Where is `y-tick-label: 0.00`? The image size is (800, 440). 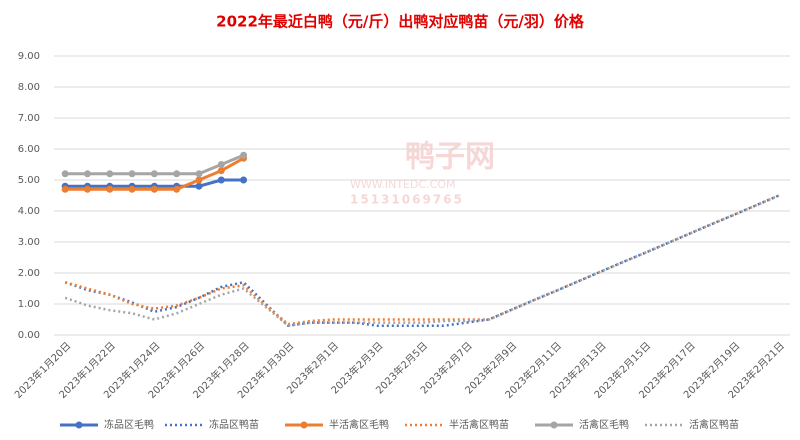
y-tick-label: 0.00 is located at coordinates (29, 335).